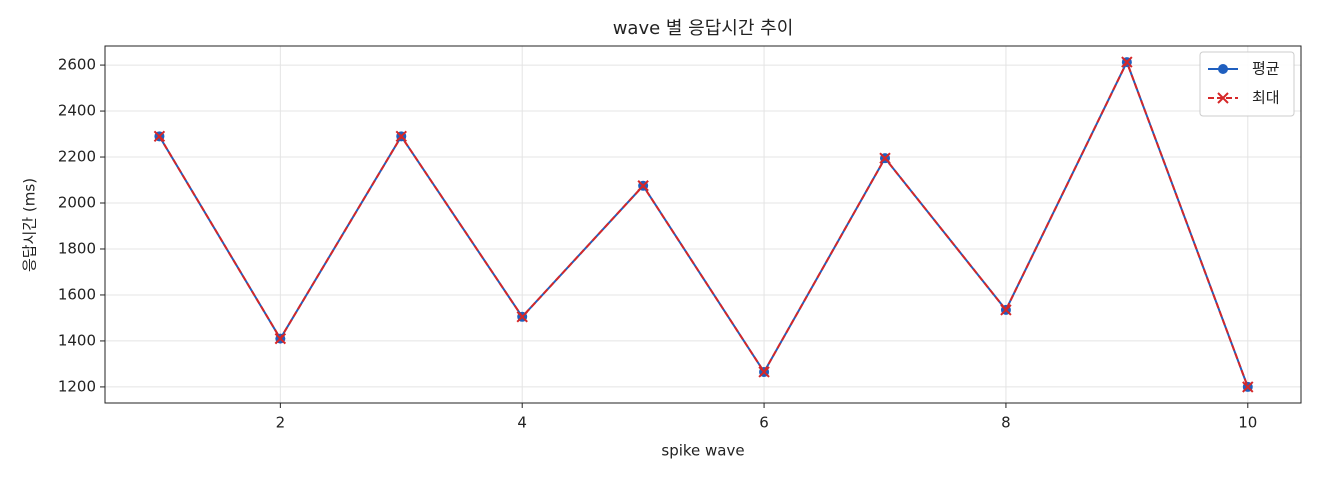 Image resolution: width=1320 pixels, height=480 pixels. What do you see at coordinates (77, 248) in the screenshot?
I see `y-tick-label: 1800` at bounding box center [77, 248].